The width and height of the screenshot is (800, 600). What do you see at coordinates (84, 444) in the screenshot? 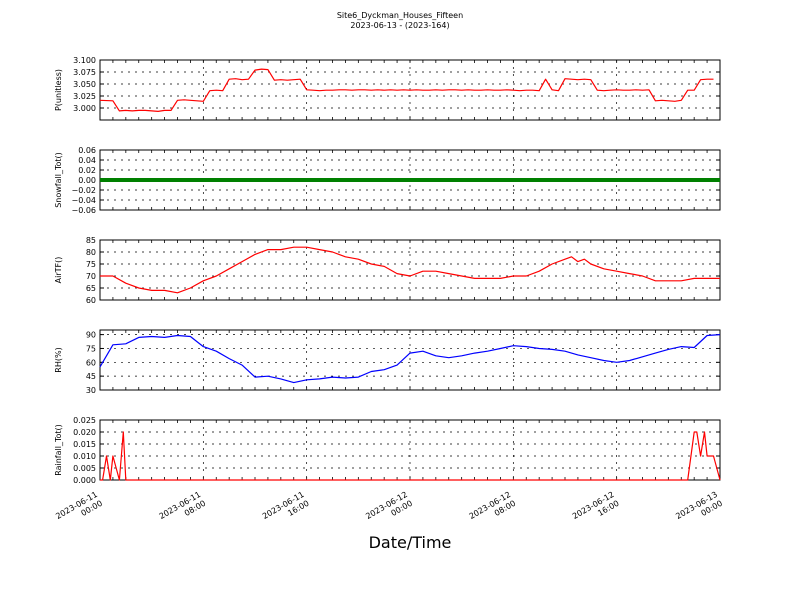
I see `rainfall-ytick-label: 0.015` at bounding box center [84, 444].